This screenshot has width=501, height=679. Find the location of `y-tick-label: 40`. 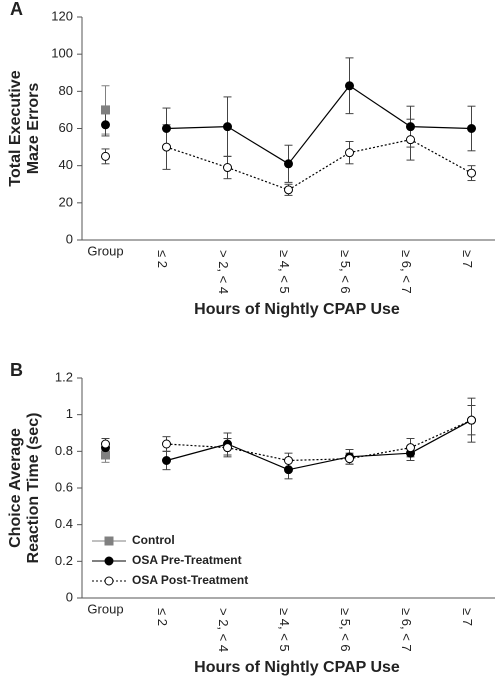

y-tick-label: 40 is located at coordinates (66, 164).